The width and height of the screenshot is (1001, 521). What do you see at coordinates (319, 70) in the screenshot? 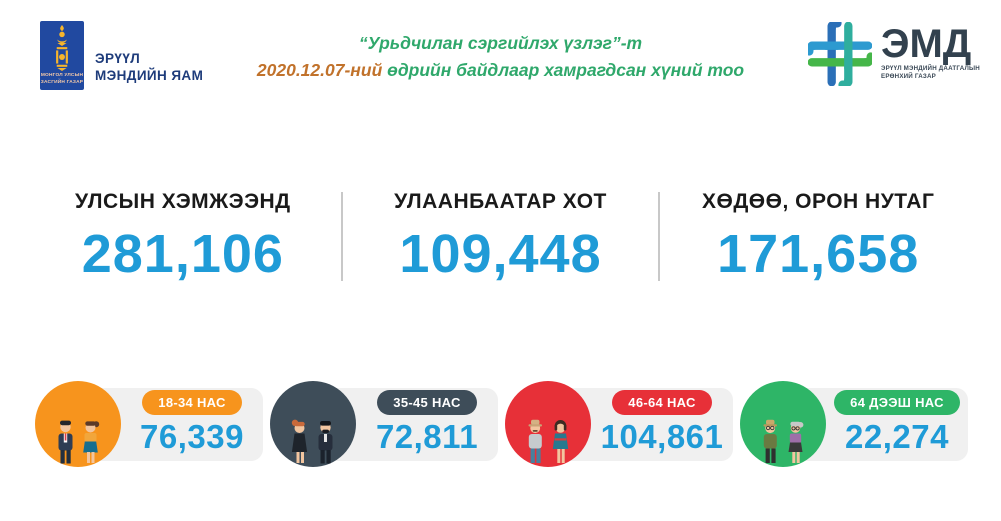
I see `title-date: 2020.12.07-ний` at bounding box center [319, 70].